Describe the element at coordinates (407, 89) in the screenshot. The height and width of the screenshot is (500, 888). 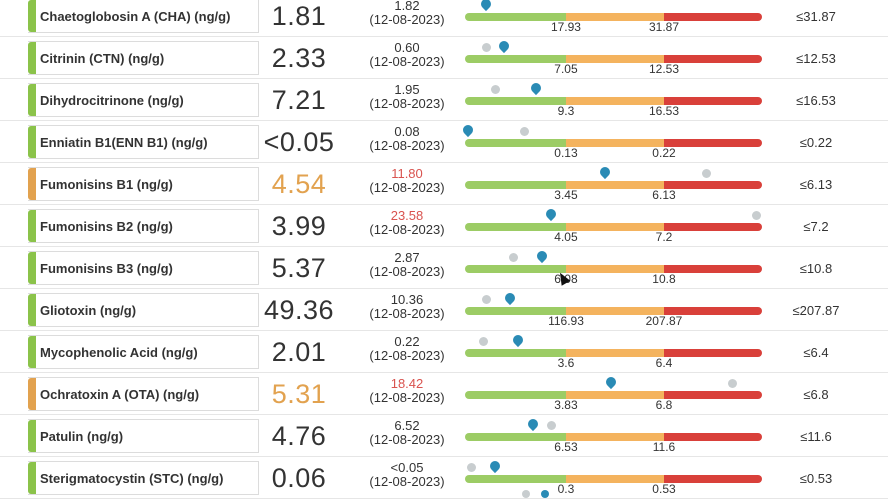
I see `previous-value: 1.95` at that location.